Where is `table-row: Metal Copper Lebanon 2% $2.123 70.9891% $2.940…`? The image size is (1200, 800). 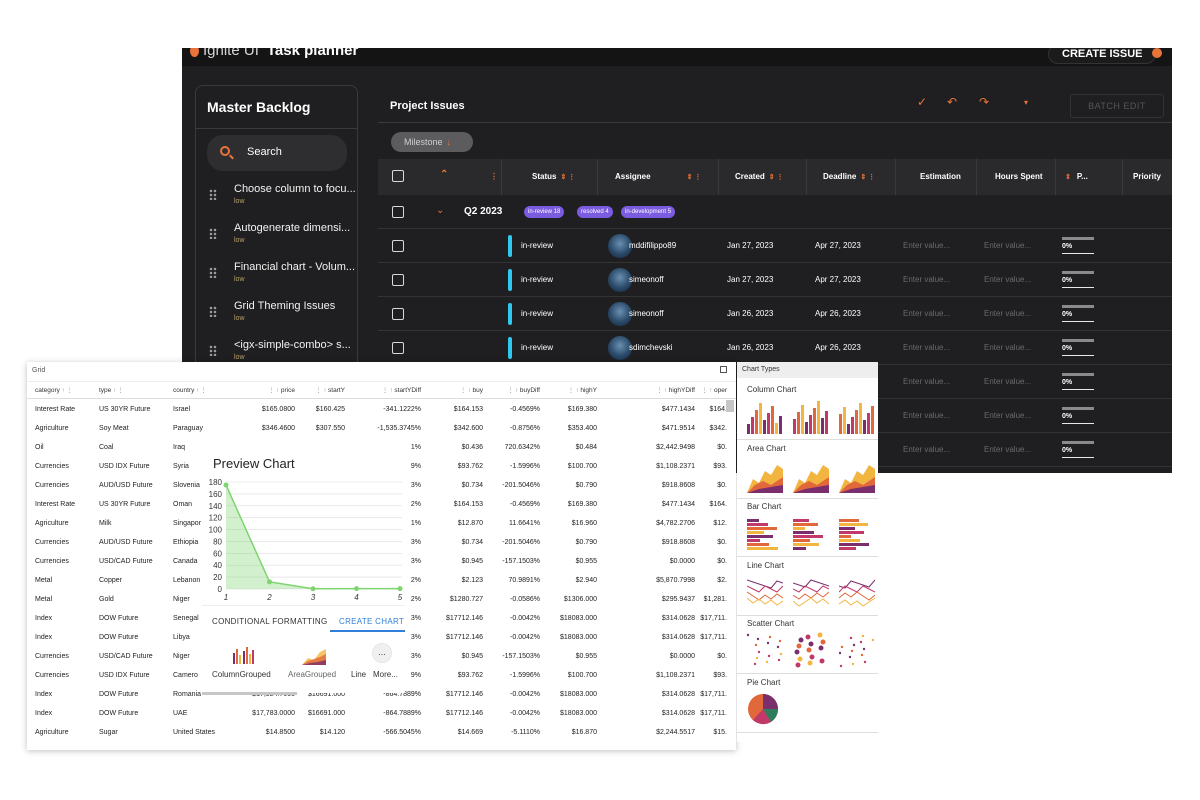
table-row: Metal Copper Lebanon 2% $2.123 70.9891% $2.940… is located at coordinates (381, 580).